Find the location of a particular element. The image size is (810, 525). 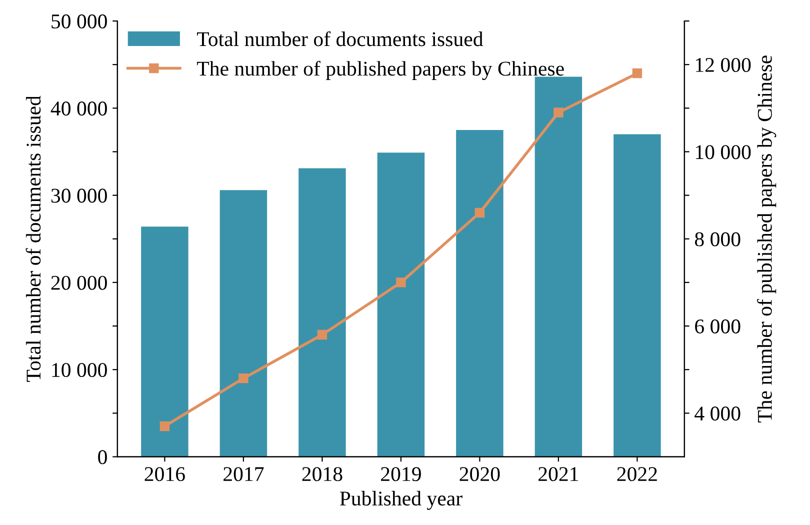

y2-tick-label: 8 000 is located at coordinates (717, 239).